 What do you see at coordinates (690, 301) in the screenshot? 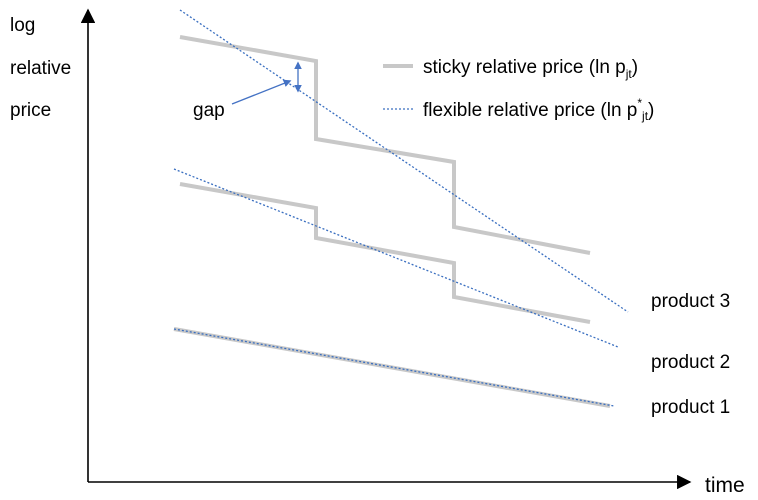
I see `product-3-label: product 3` at bounding box center [690, 301].